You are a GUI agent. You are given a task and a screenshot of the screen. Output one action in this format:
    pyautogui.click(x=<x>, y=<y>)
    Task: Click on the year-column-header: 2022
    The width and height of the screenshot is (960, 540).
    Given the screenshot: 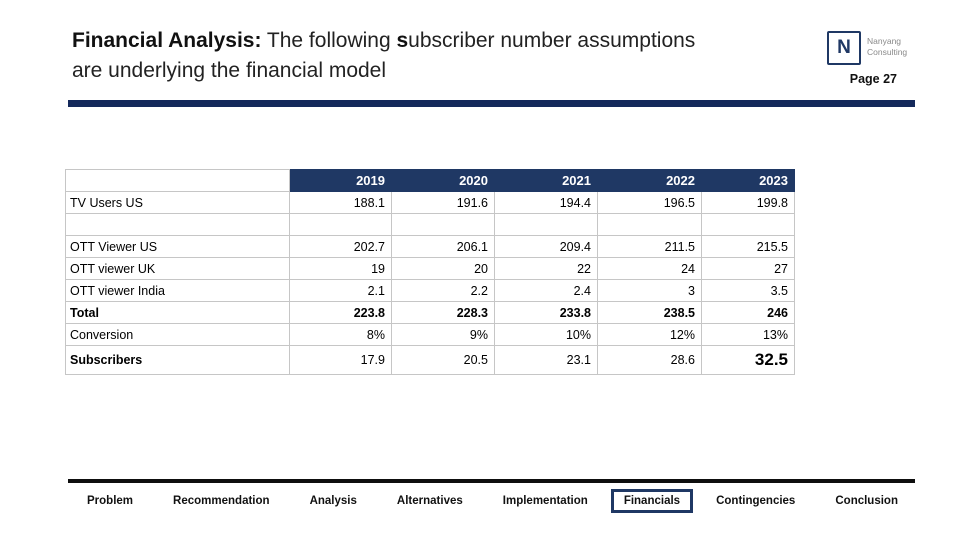 What is the action you would take?
    pyautogui.click(x=649, y=180)
    